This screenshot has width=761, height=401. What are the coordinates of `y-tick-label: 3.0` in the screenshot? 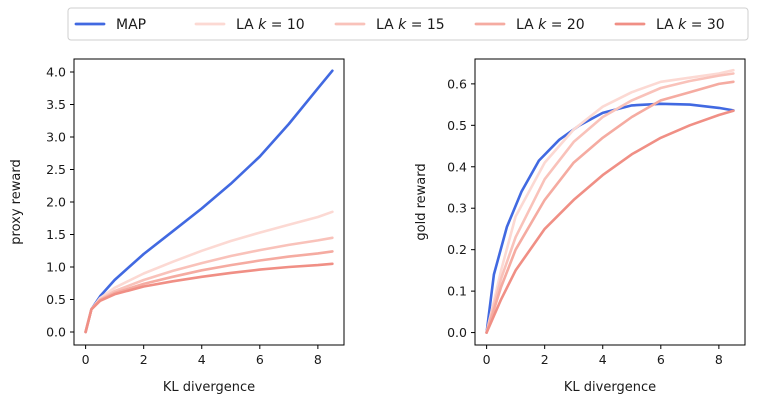 It's located at (56, 137).